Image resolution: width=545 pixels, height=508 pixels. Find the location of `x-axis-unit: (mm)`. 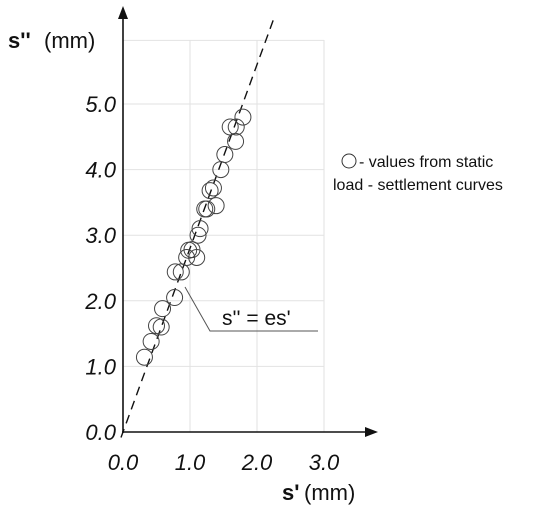

x-axis-unit: (mm) is located at coordinates (329, 492).